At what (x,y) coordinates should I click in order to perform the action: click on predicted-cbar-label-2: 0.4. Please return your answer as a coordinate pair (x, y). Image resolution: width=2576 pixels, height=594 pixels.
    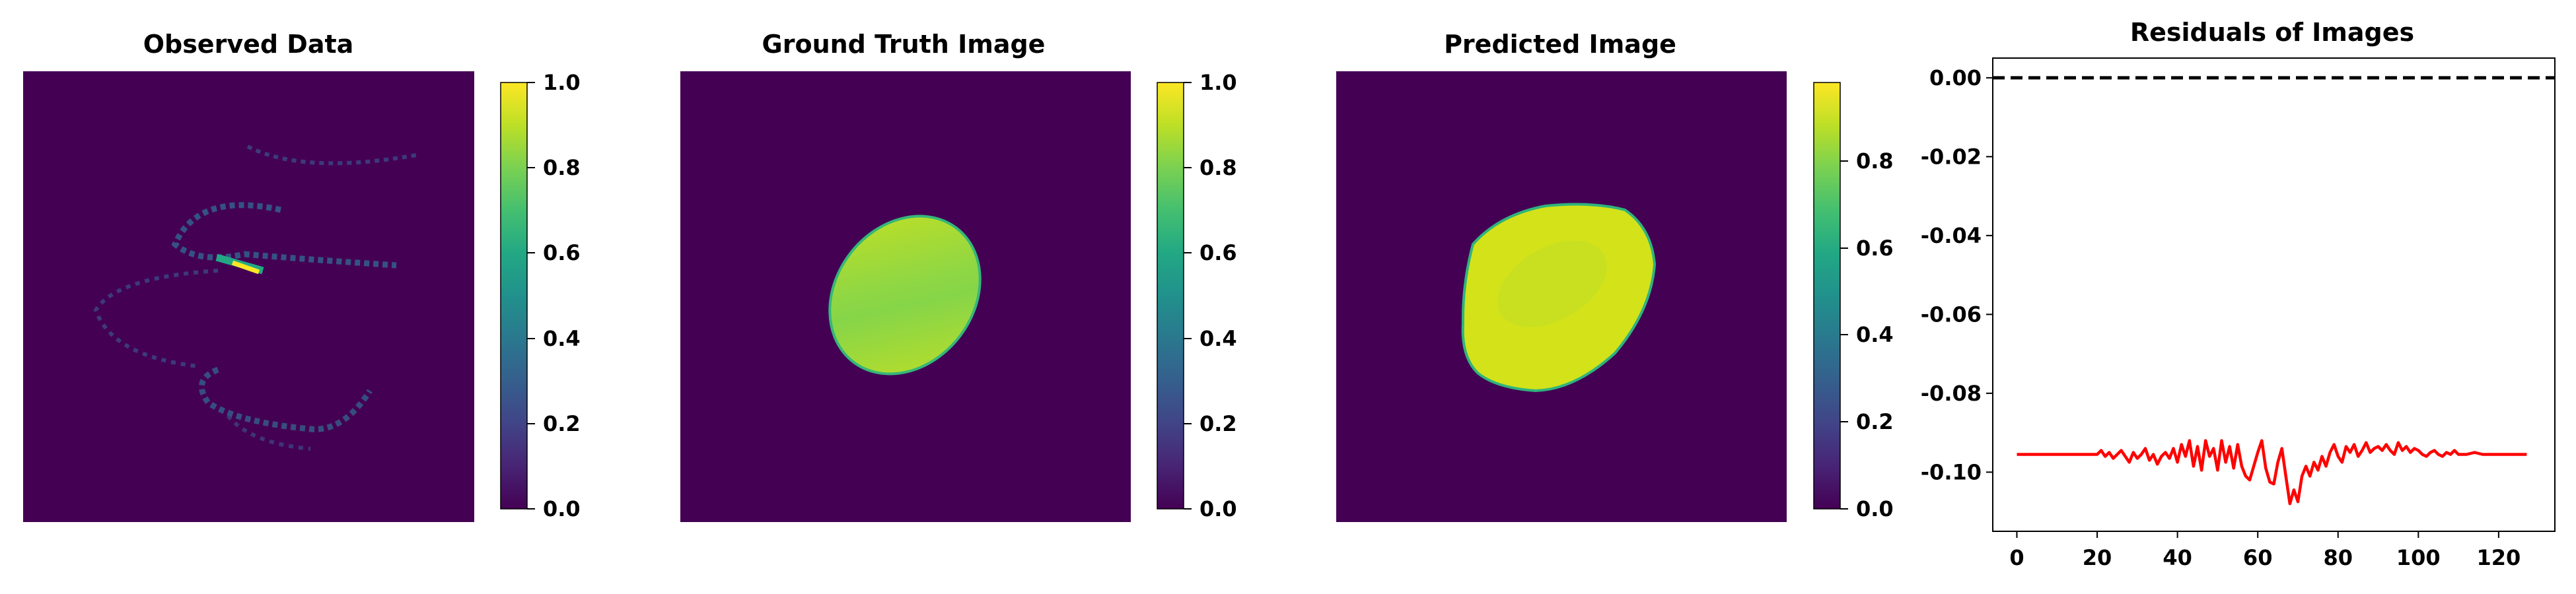
    Looking at the image, I should click on (1875, 334).